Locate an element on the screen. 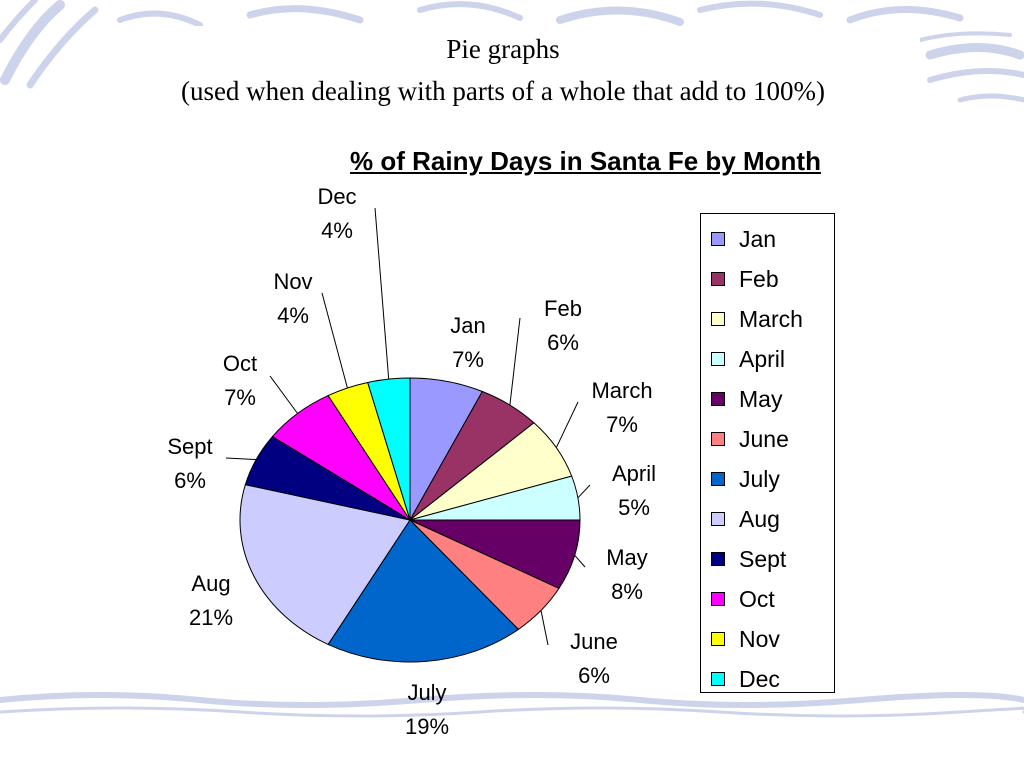 This screenshot has width=1024, height=768. slice-label-aug: Aug is located at coordinates (210, 583).